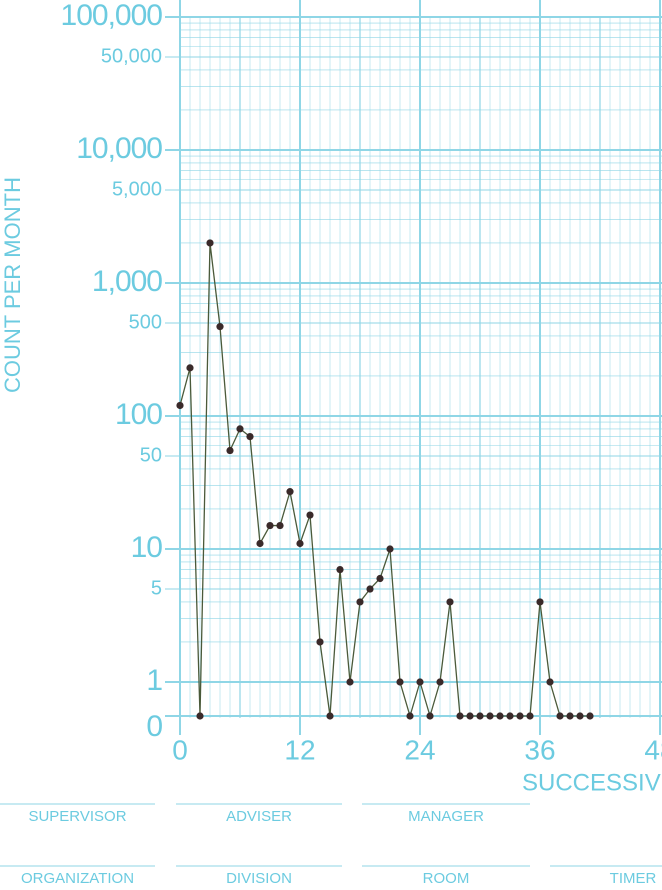 The image size is (662, 890). I want to click on x-axis-label: SUCCESSIVE, so click(592, 782).